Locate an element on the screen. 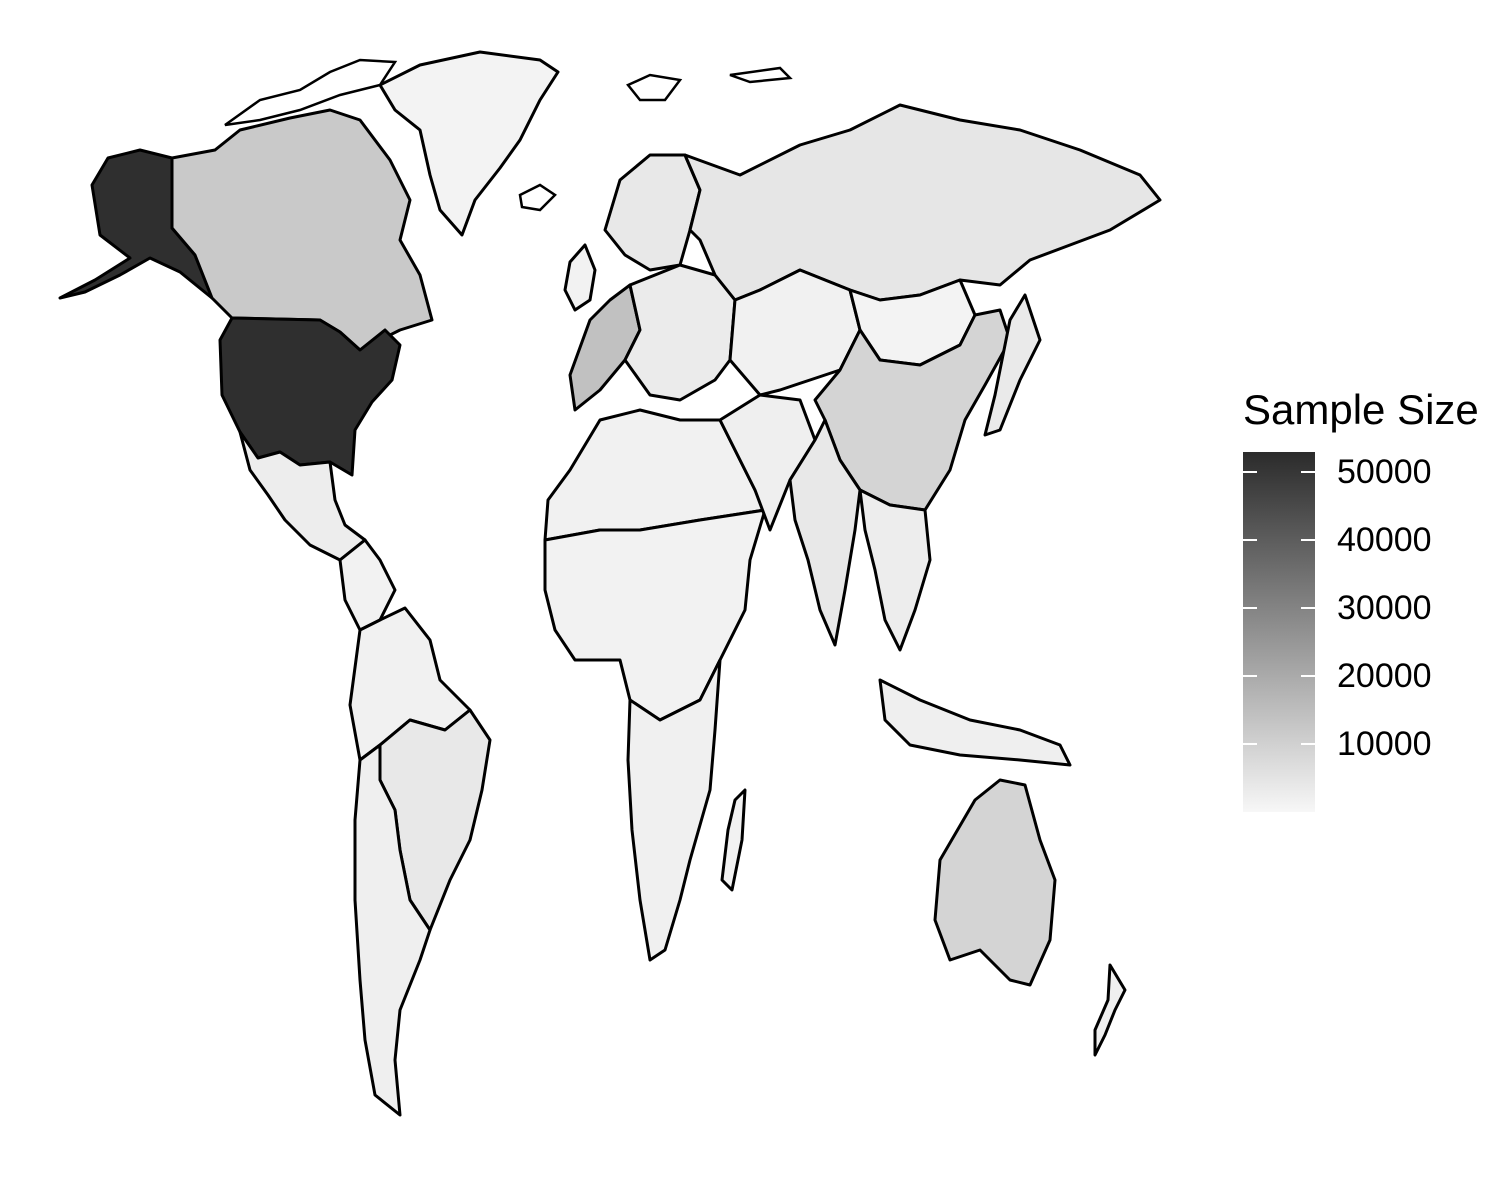 The image size is (1500, 1200). region-mexico is located at coordinates (302, 496).